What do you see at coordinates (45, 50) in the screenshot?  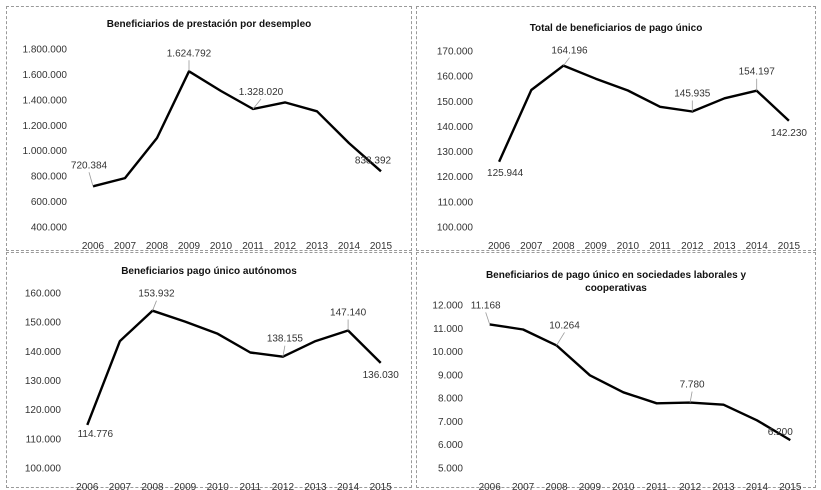 I see `y-tick-label: 1.800.000` at bounding box center [45, 50].